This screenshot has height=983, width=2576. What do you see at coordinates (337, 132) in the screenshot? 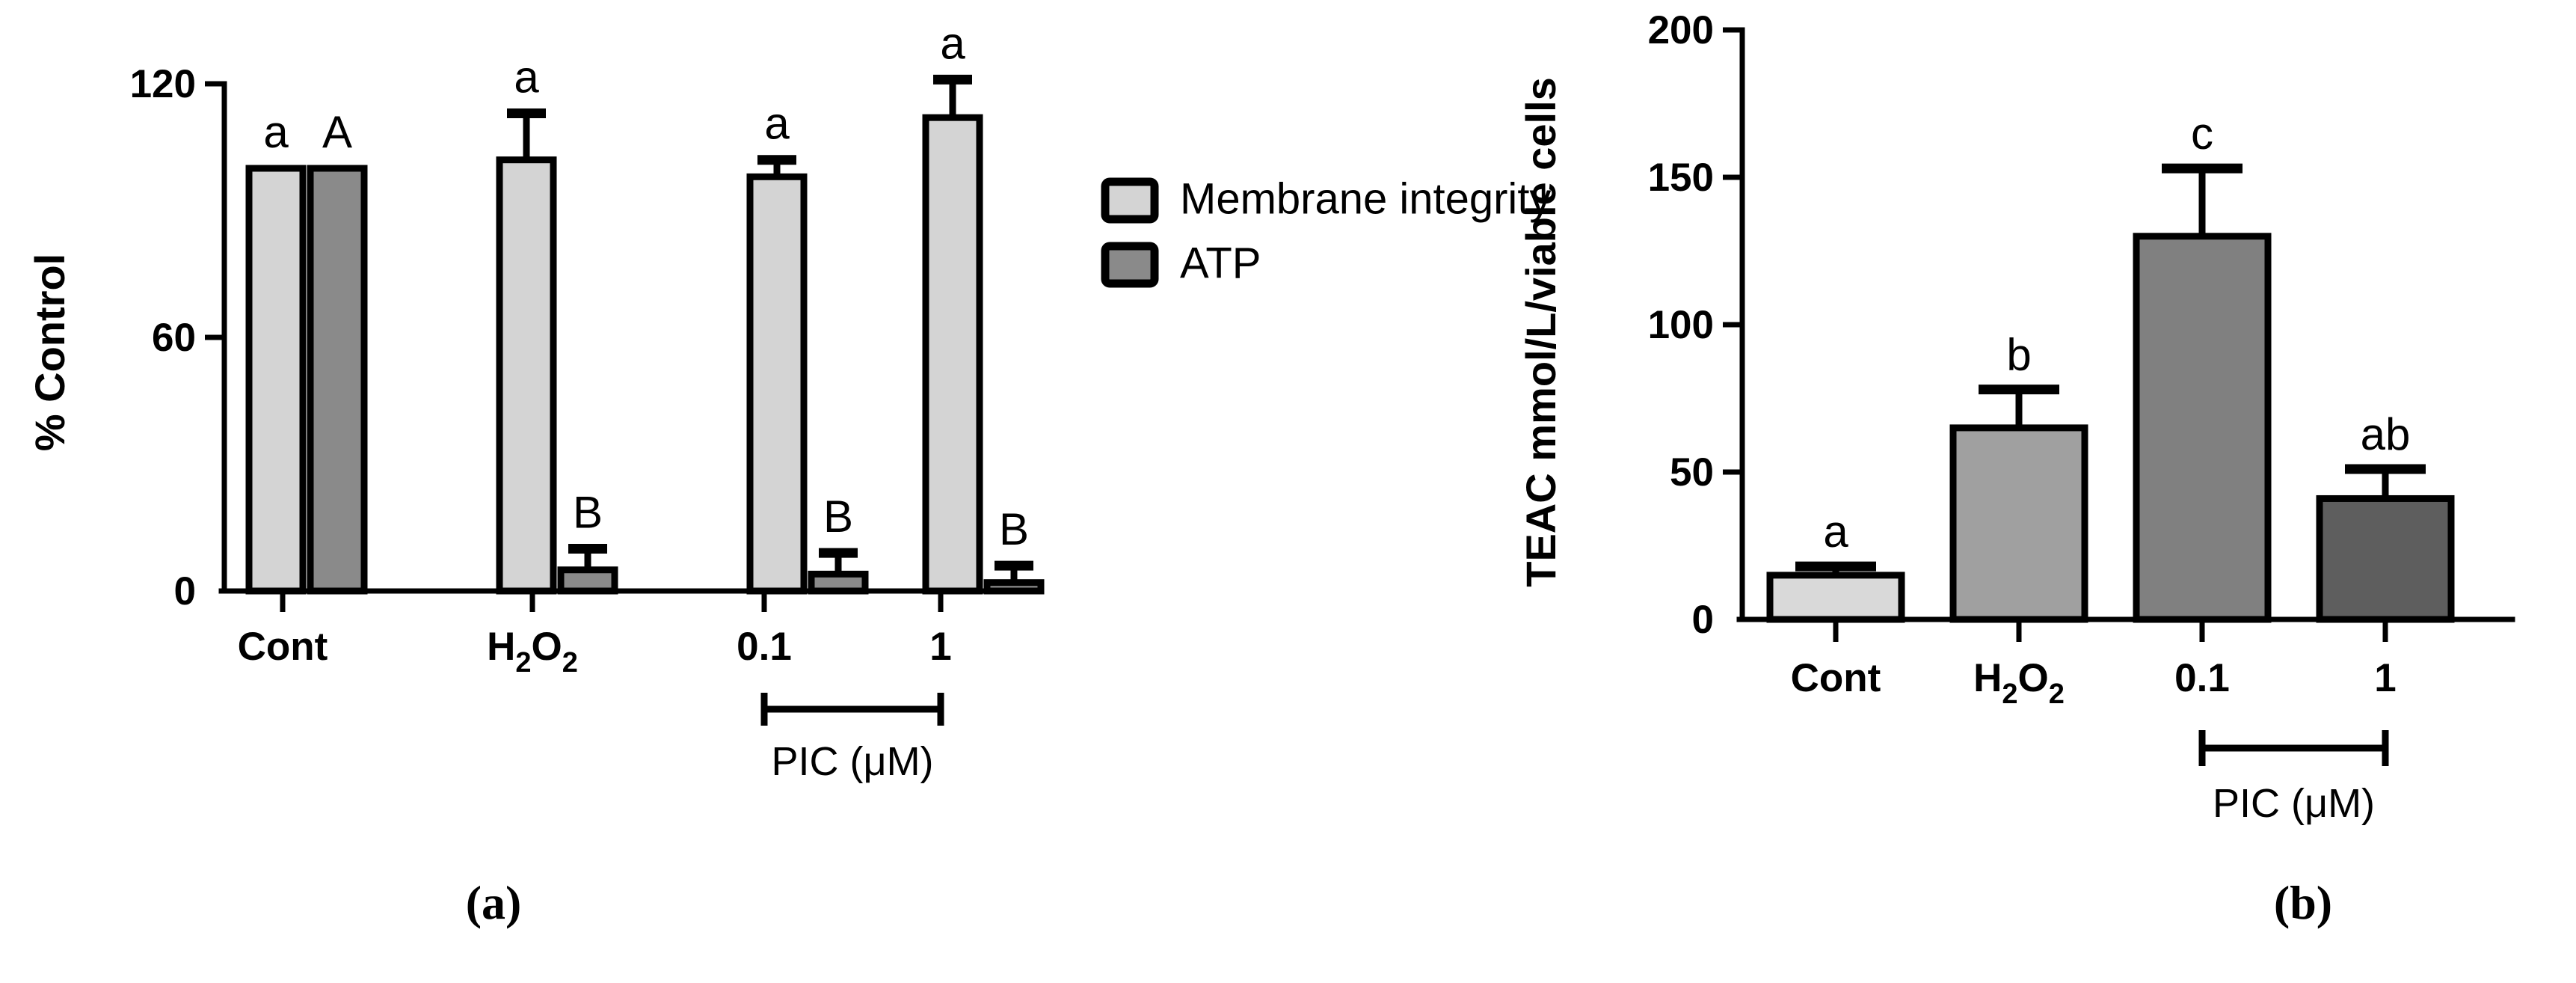
I see `significance-letter: A` at bounding box center [337, 132].